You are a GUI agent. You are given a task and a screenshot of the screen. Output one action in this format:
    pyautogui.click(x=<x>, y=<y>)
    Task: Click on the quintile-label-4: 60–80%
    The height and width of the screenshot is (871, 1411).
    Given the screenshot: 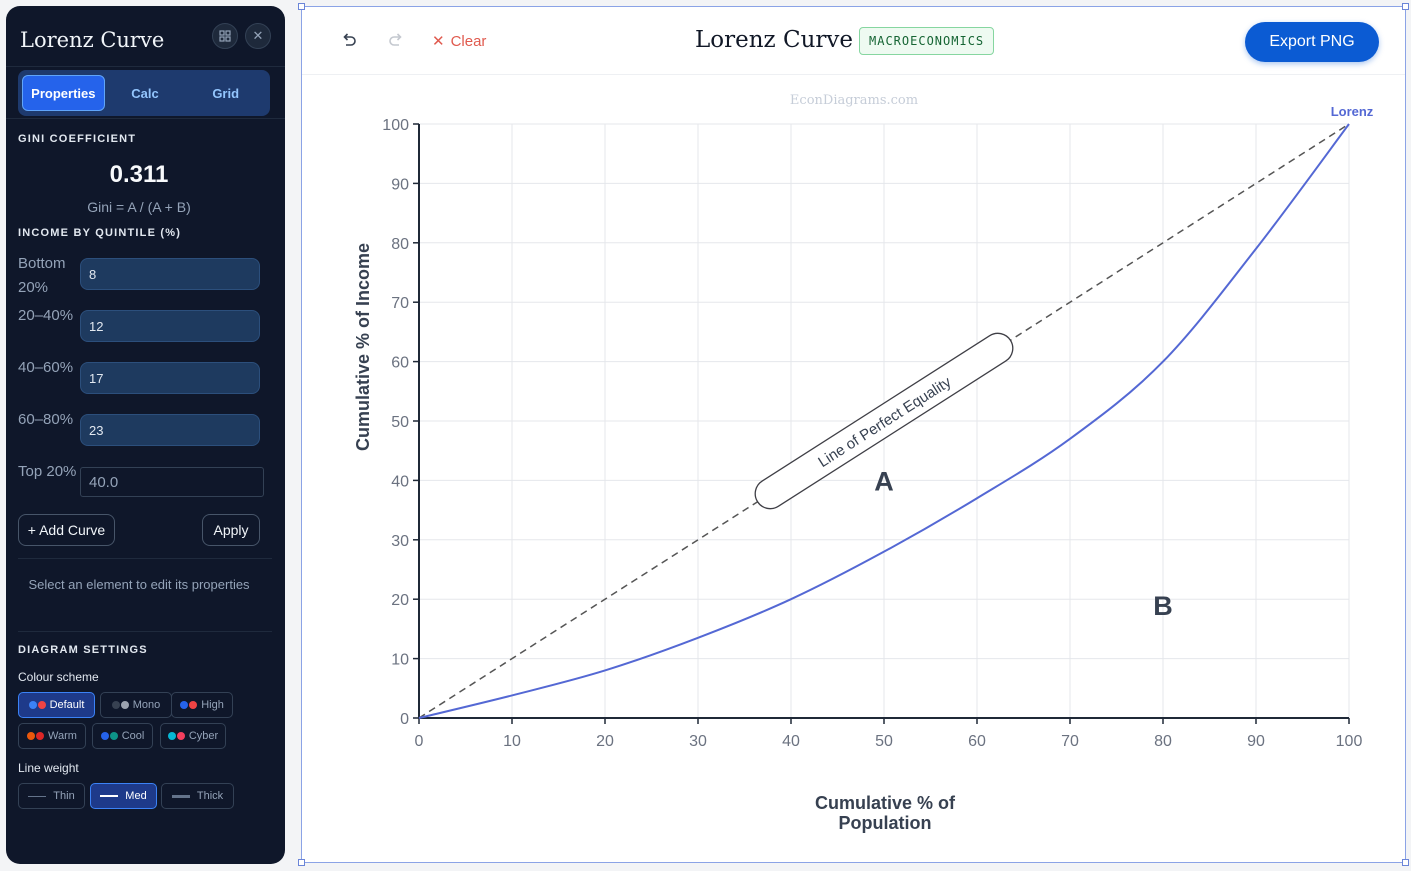 What is the action you would take?
    pyautogui.click(x=46, y=419)
    